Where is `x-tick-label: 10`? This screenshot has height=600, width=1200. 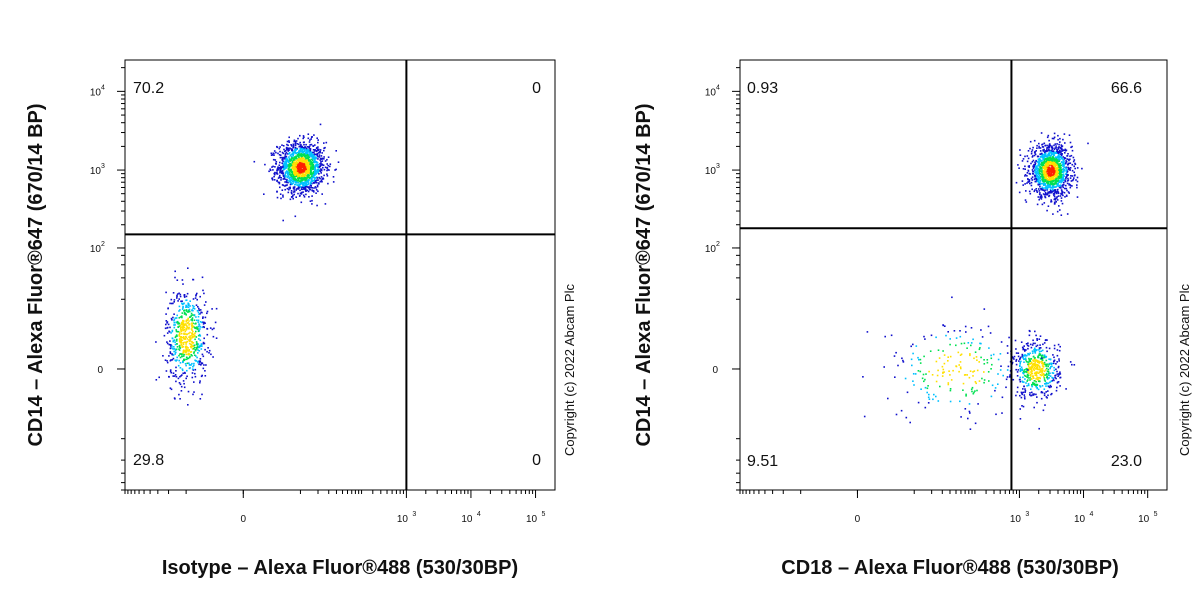
x-tick-label: 10 is located at coordinates (1144, 519).